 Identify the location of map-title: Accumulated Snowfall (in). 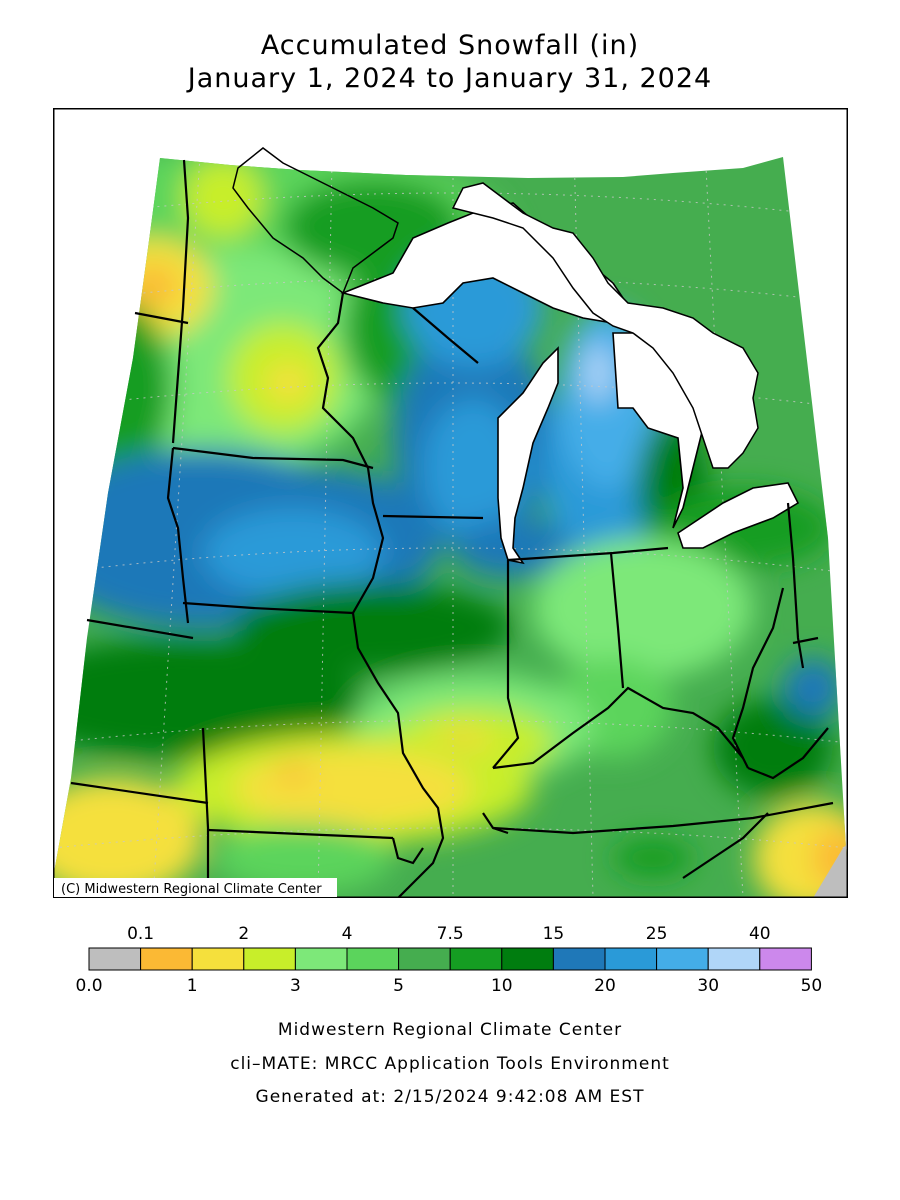
(450, 45).